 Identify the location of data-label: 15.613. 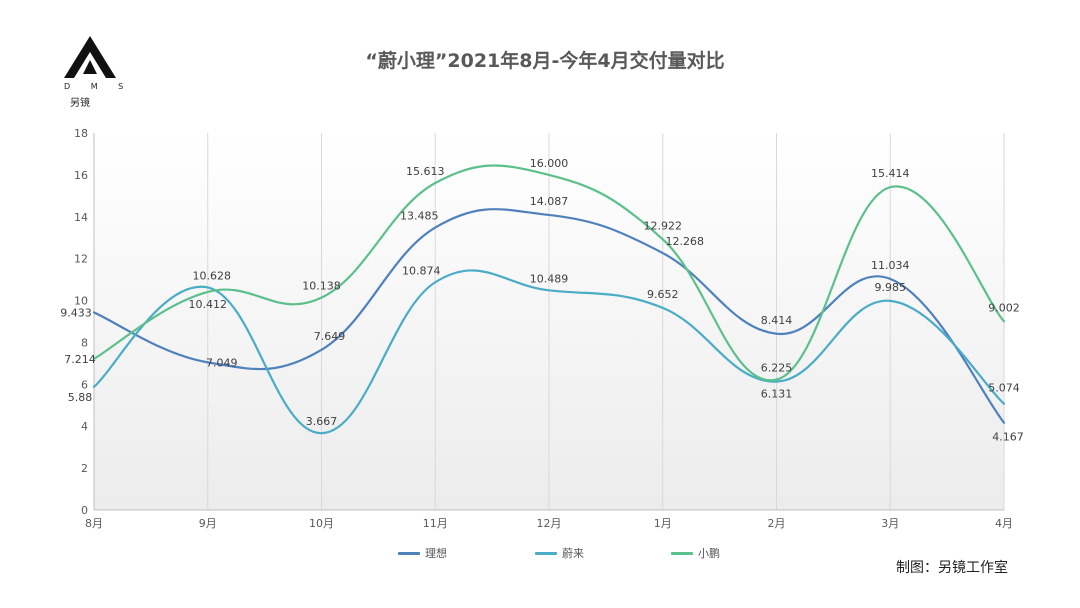
(425, 171).